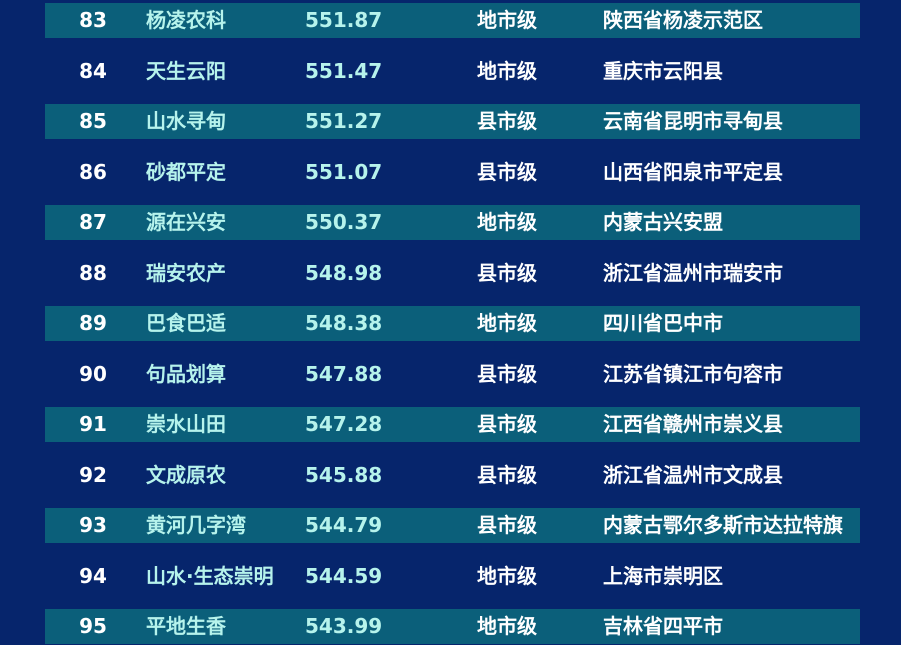  I want to click on cell-rank: 91, so click(93, 424).